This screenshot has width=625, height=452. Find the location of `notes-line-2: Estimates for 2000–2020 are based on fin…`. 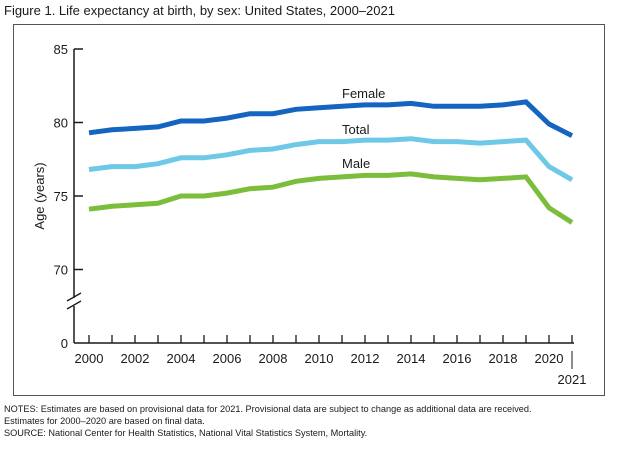

notes-line-2: Estimates for 2000–2020 are based on fin… is located at coordinates (104, 421).